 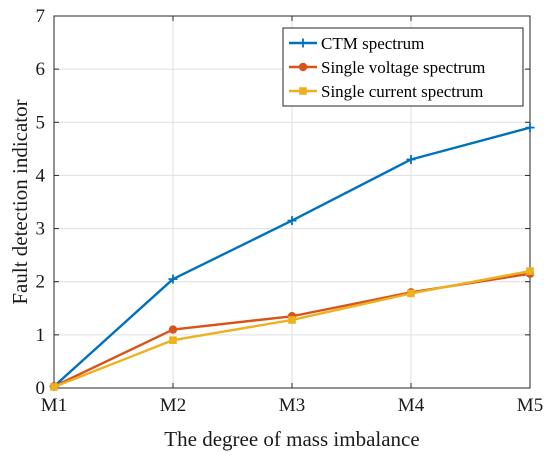 What do you see at coordinates (41, 229) in the screenshot?
I see `y-tick-label: 3` at bounding box center [41, 229].